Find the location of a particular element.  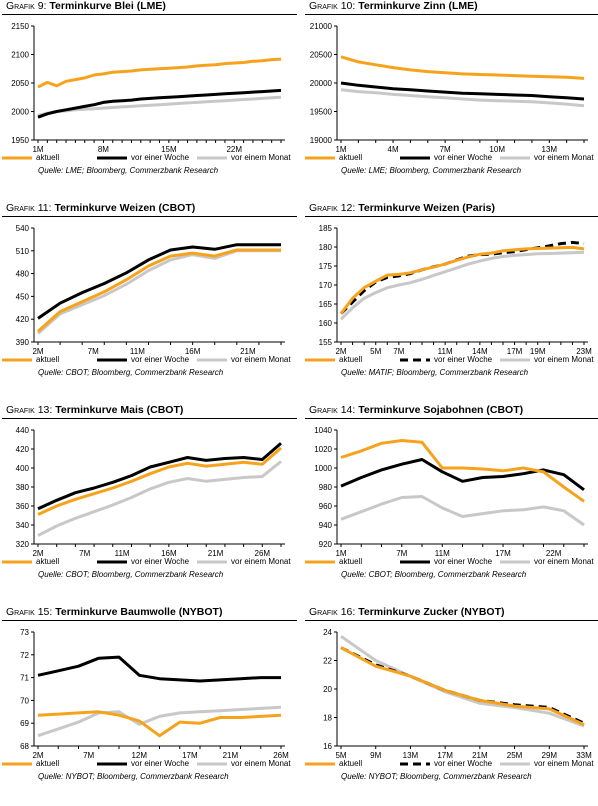

y-tick-label: 72 is located at coordinates (24, 655).